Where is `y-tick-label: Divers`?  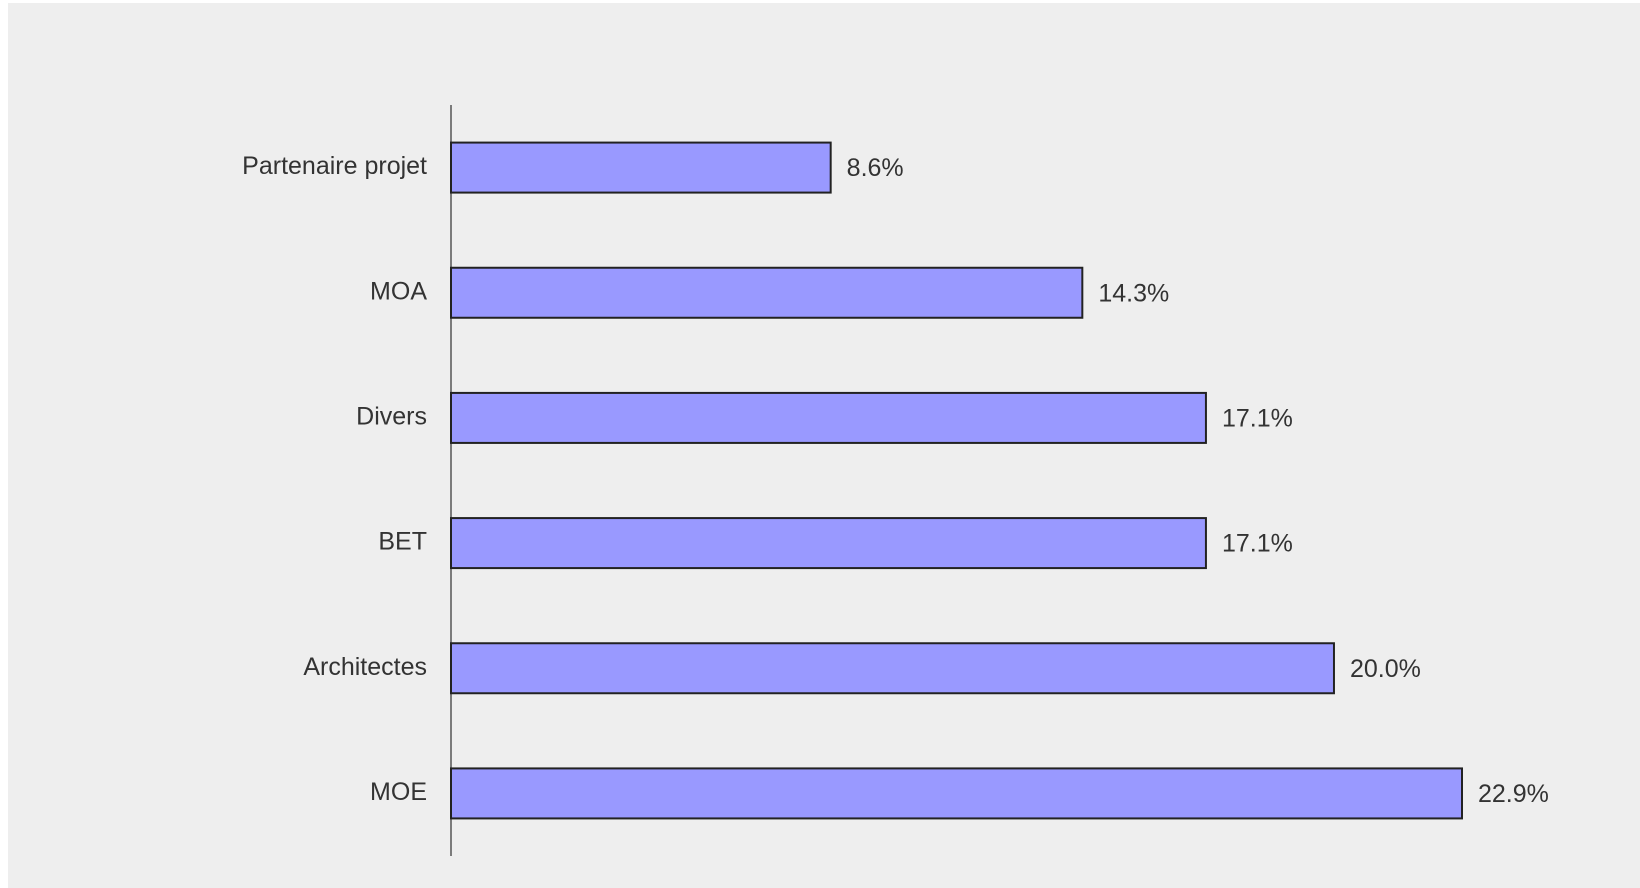 y-tick-label: Divers is located at coordinates (391, 417).